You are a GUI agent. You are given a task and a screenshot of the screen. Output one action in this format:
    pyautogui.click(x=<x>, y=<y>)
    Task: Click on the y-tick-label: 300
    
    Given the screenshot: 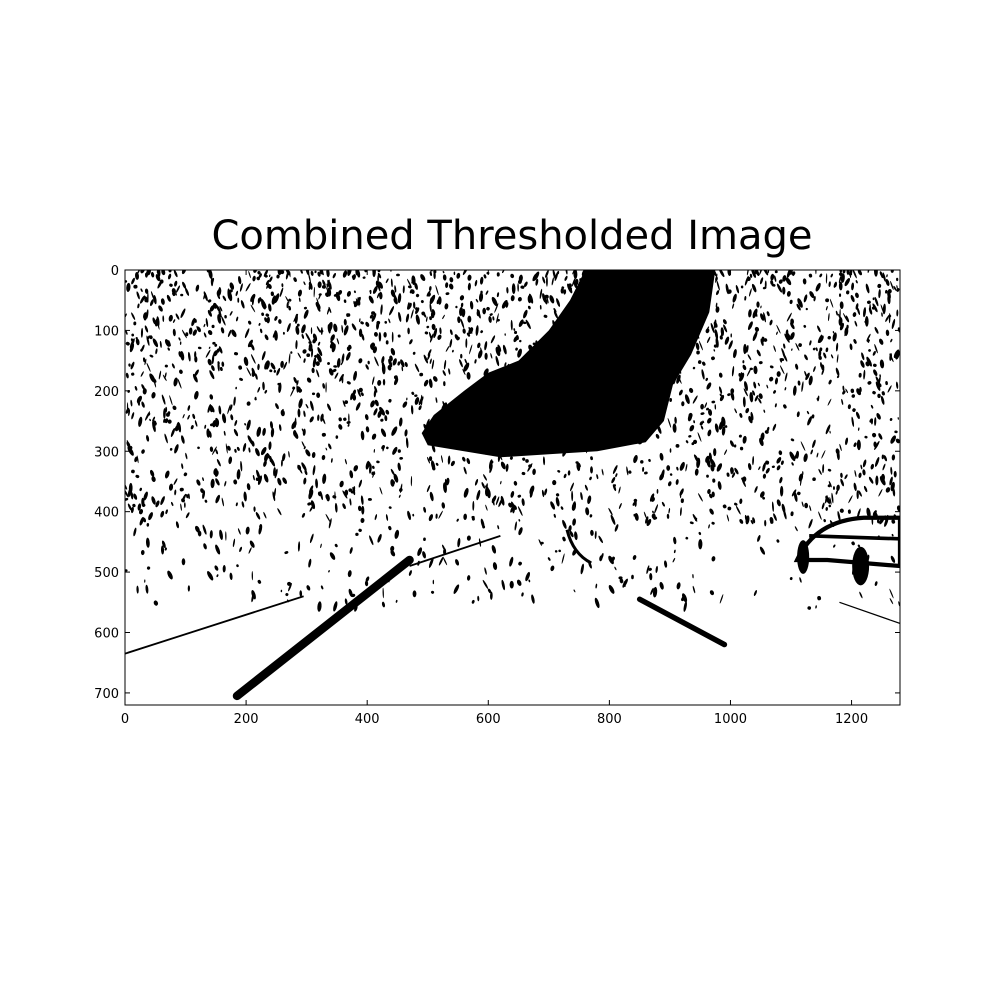 What is the action you would take?
    pyautogui.click(x=106, y=452)
    